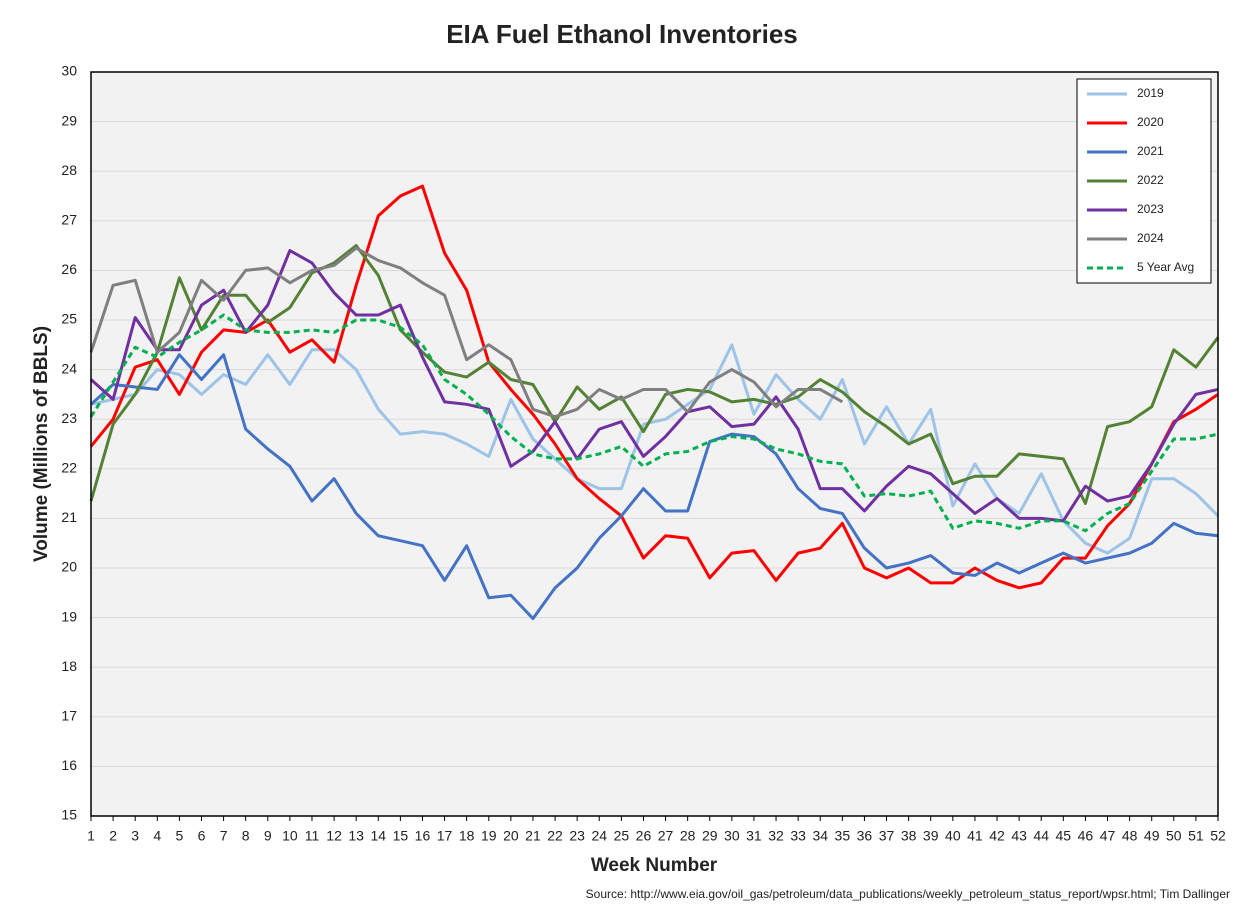 The height and width of the screenshot is (910, 1253). I want to click on x-tick-label: 41, so click(975, 836).